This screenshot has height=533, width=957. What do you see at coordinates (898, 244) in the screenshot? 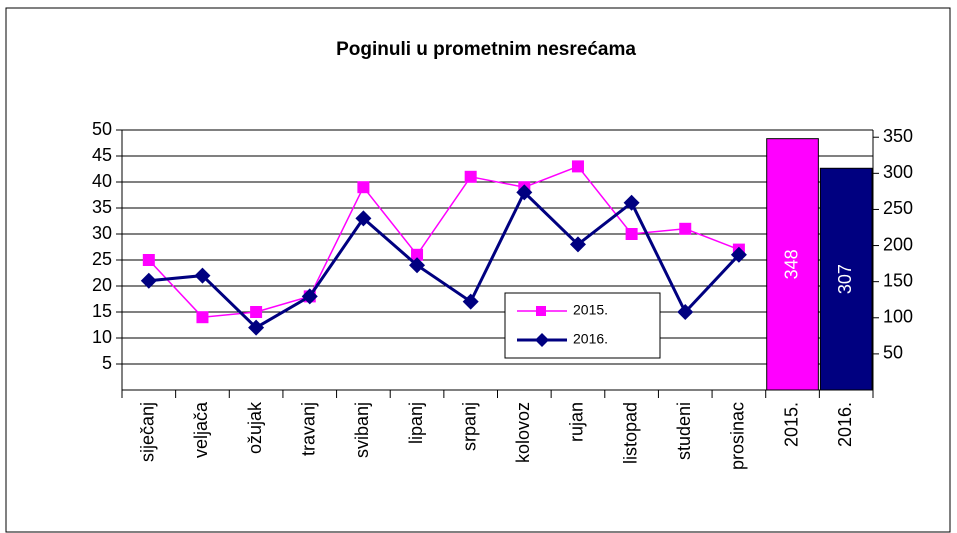
I see `y2-tick-label: 200` at bounding box center [898, 244].